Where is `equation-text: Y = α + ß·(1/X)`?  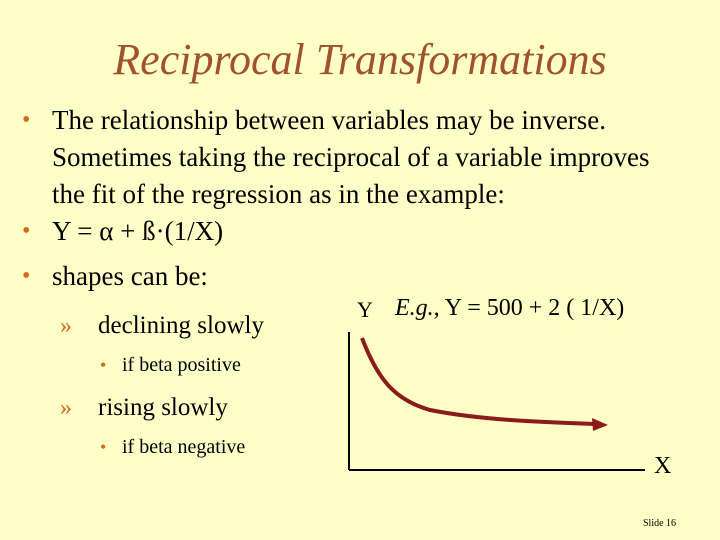
equation-text: Y = α + ß·(1/X) is located at coordinates (138, 231).